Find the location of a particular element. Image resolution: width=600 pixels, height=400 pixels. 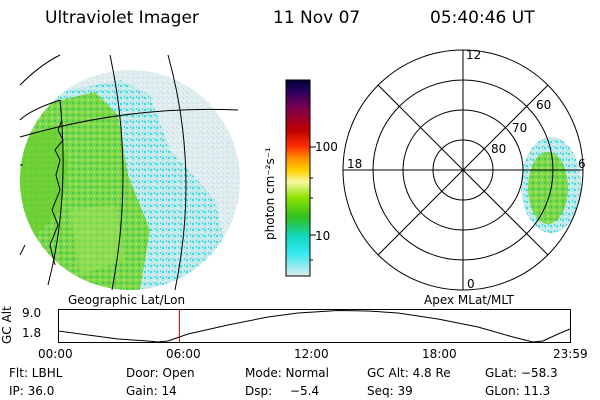

colorbar-tick-100: 100 is located at coordinates (326, 147).